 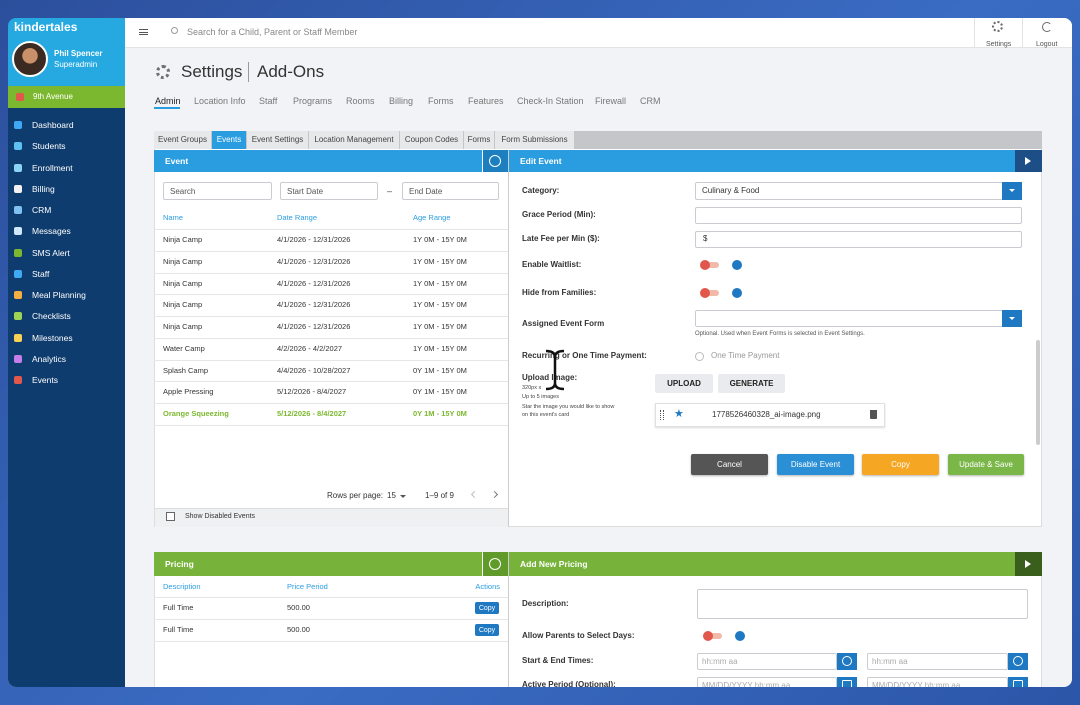 I want to click on cell: Orange Squeezing, so click(x=196, y=413).